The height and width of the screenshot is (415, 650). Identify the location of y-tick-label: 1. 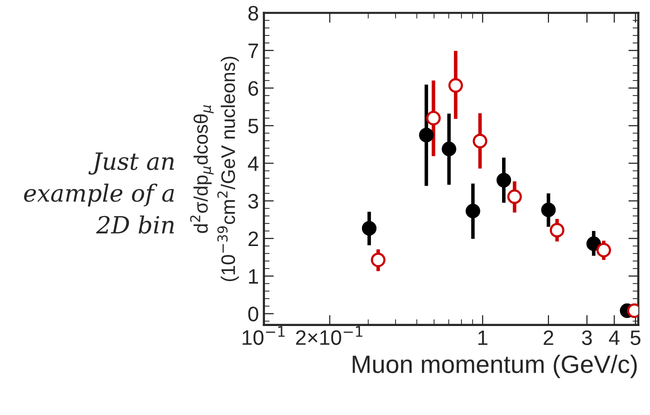
(253, 276).